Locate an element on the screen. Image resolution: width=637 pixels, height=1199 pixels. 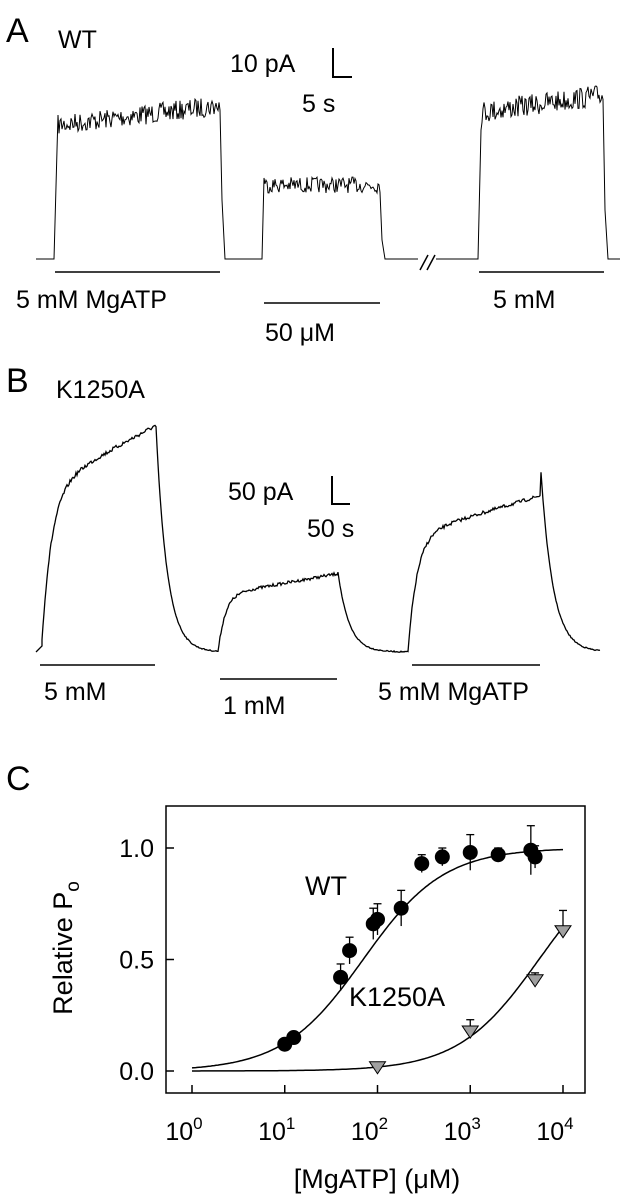
panel-c-letter: C is located at coordinates (18, 779).